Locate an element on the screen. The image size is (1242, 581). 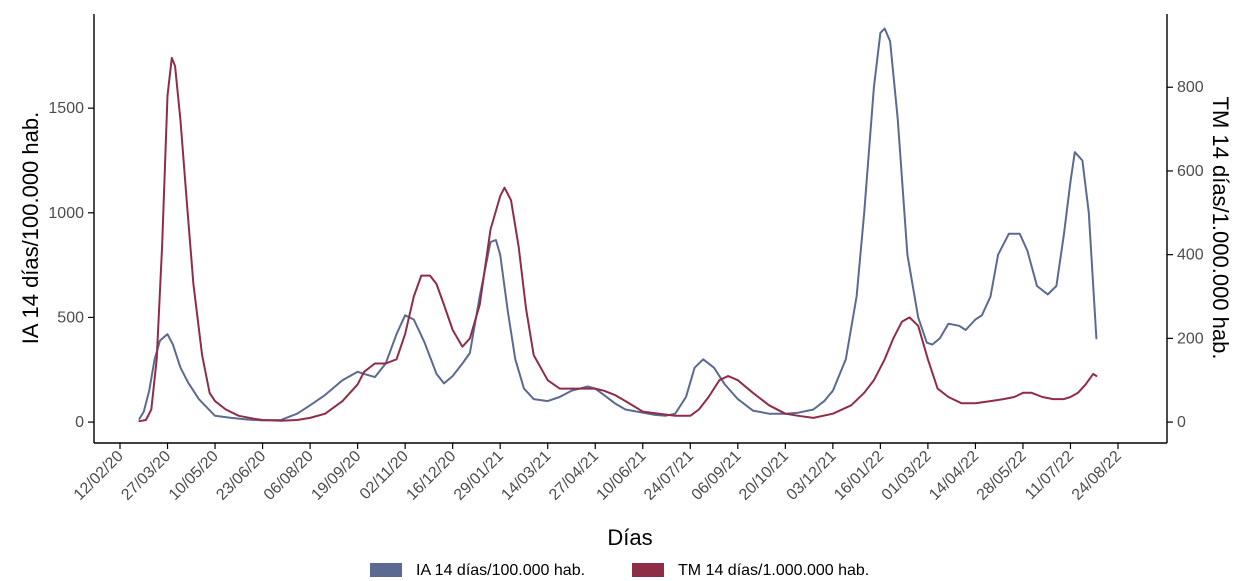
x-tick-label: 28/05/22 is located at coordinates (1002, 476).